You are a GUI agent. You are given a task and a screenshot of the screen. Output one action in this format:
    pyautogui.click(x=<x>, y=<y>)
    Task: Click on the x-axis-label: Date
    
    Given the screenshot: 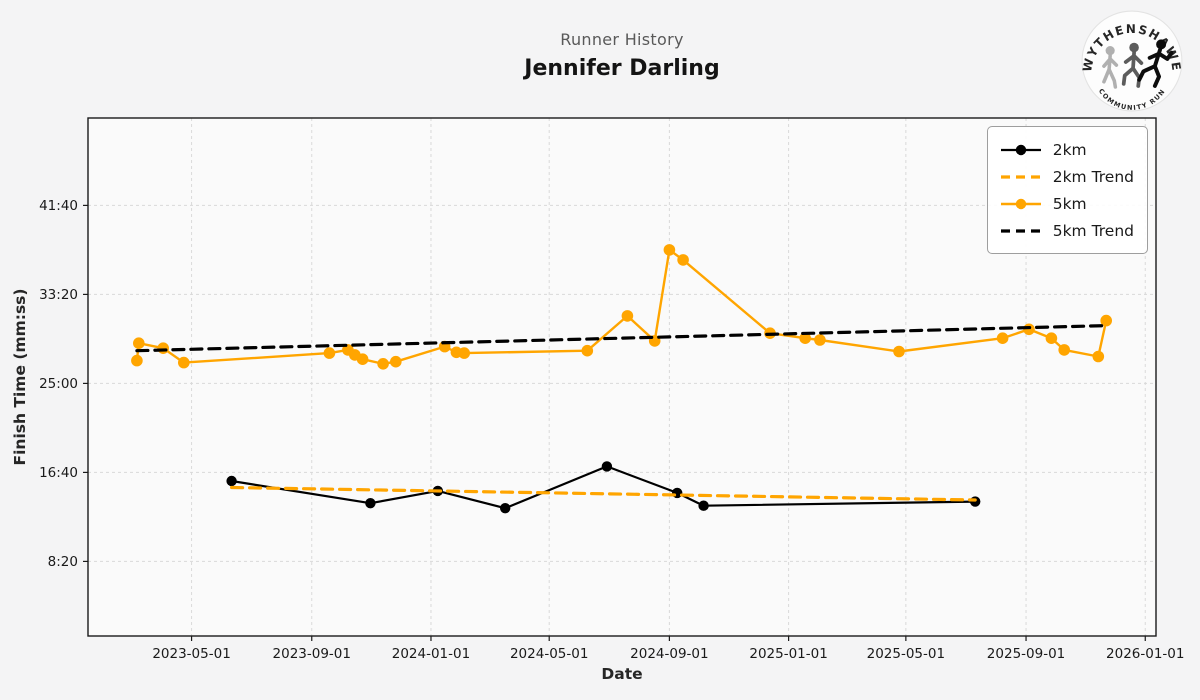 What is the action you would take?
    pyautogui.click(x=621, y=674)
    